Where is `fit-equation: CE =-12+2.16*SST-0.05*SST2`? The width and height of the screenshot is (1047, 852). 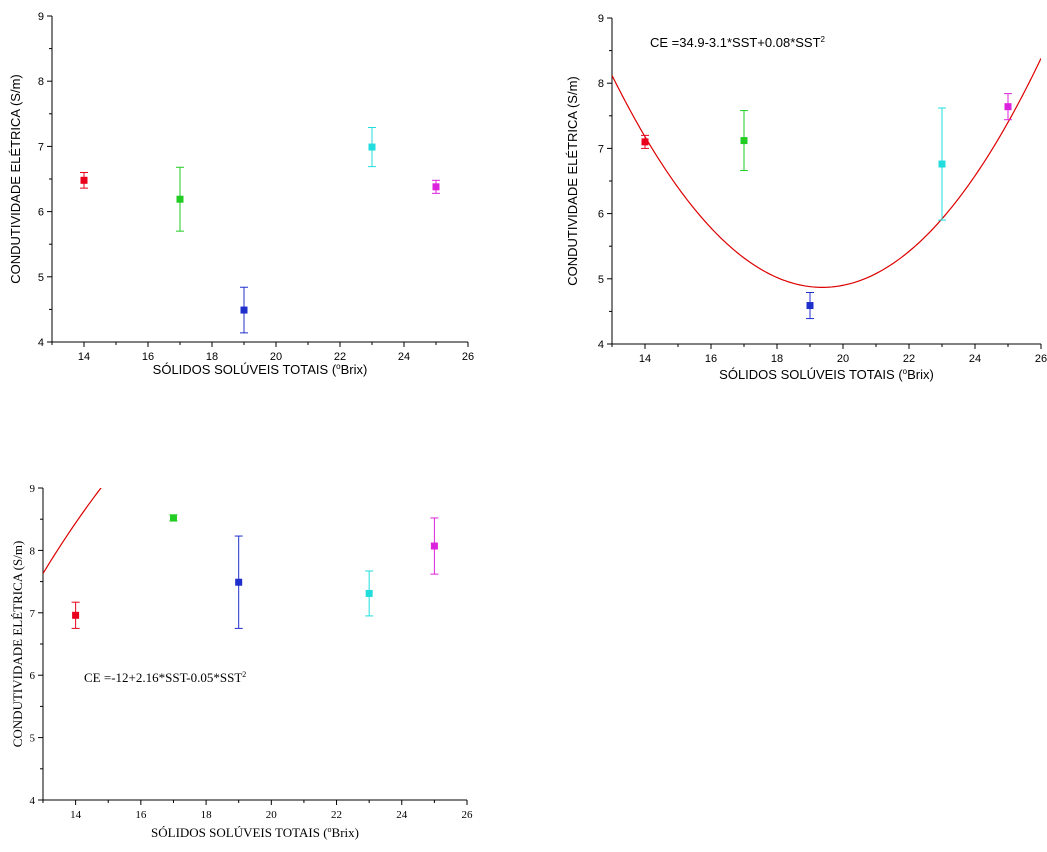 fit-equation: CE =-12+2.16*SST-0.05*SST2 is located at coordinates (165, 677).